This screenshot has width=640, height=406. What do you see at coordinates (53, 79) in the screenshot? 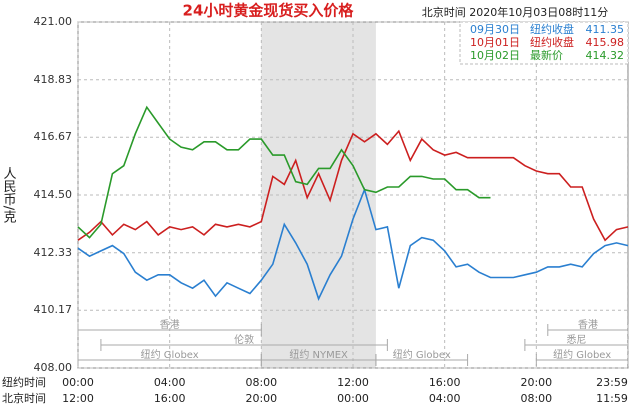
I see `y-tick-label: 418.83` at bounding box center [53, 79].